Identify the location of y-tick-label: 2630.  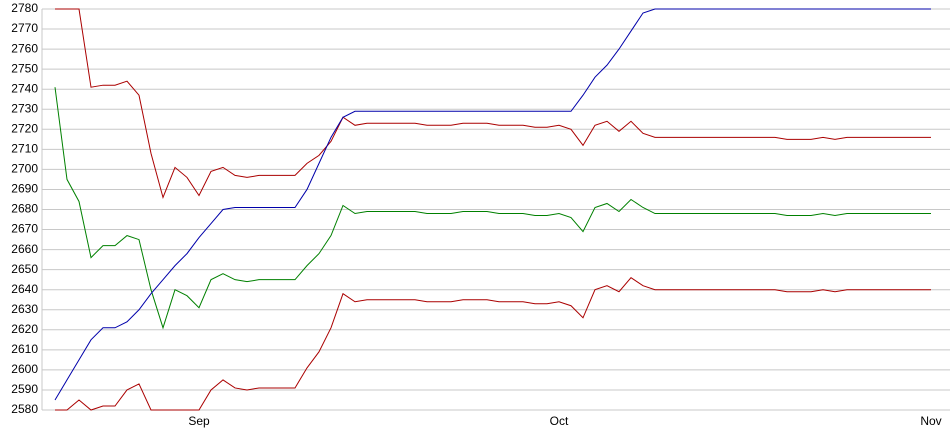
(24, 309).